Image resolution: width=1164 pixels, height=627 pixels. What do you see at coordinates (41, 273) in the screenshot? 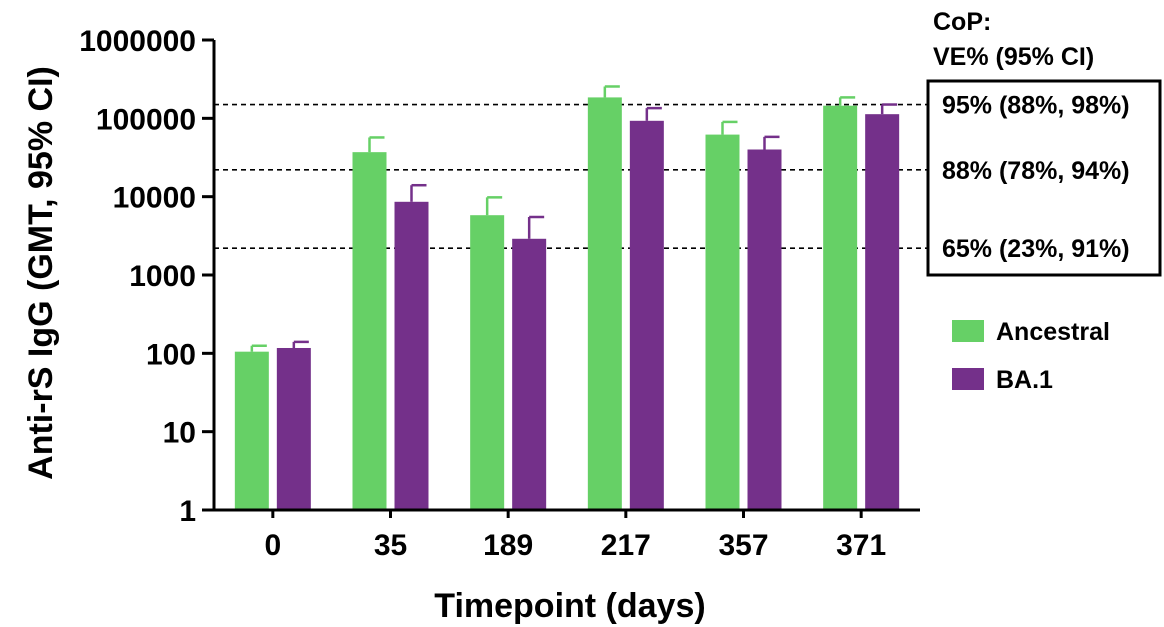
I see `y-axis-title: Anti-rS IgG (GMT, 95% CI)` at bounding box center [41, 273].